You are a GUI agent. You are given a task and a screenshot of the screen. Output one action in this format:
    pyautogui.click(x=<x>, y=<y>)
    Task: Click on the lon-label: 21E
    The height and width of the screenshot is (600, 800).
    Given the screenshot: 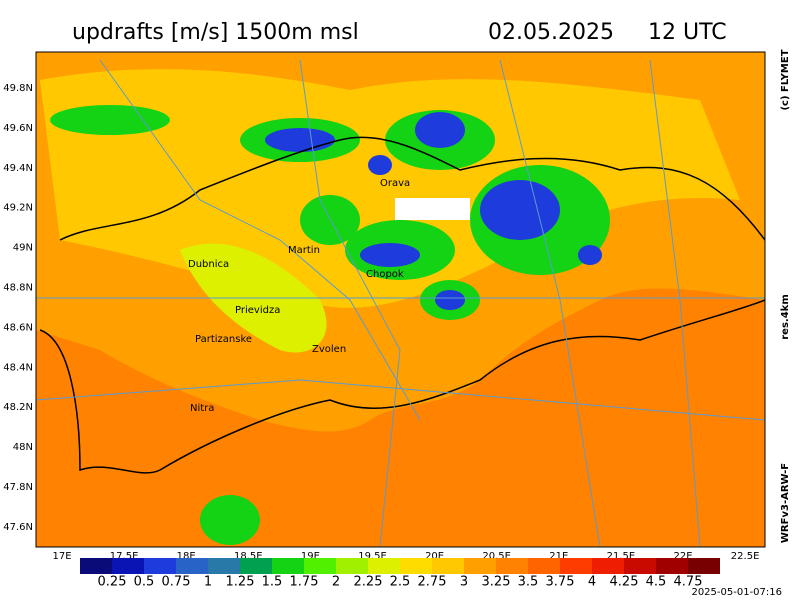 What is the action you would take?
    pyautogui.click(x=558, y=556)
    